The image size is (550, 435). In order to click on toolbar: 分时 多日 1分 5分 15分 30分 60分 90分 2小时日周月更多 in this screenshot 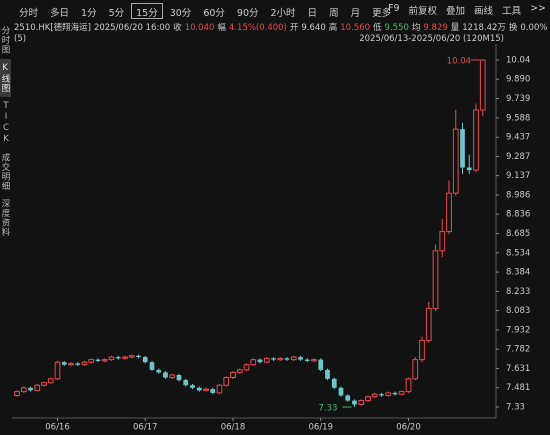, I will do `click(282, 11)`.